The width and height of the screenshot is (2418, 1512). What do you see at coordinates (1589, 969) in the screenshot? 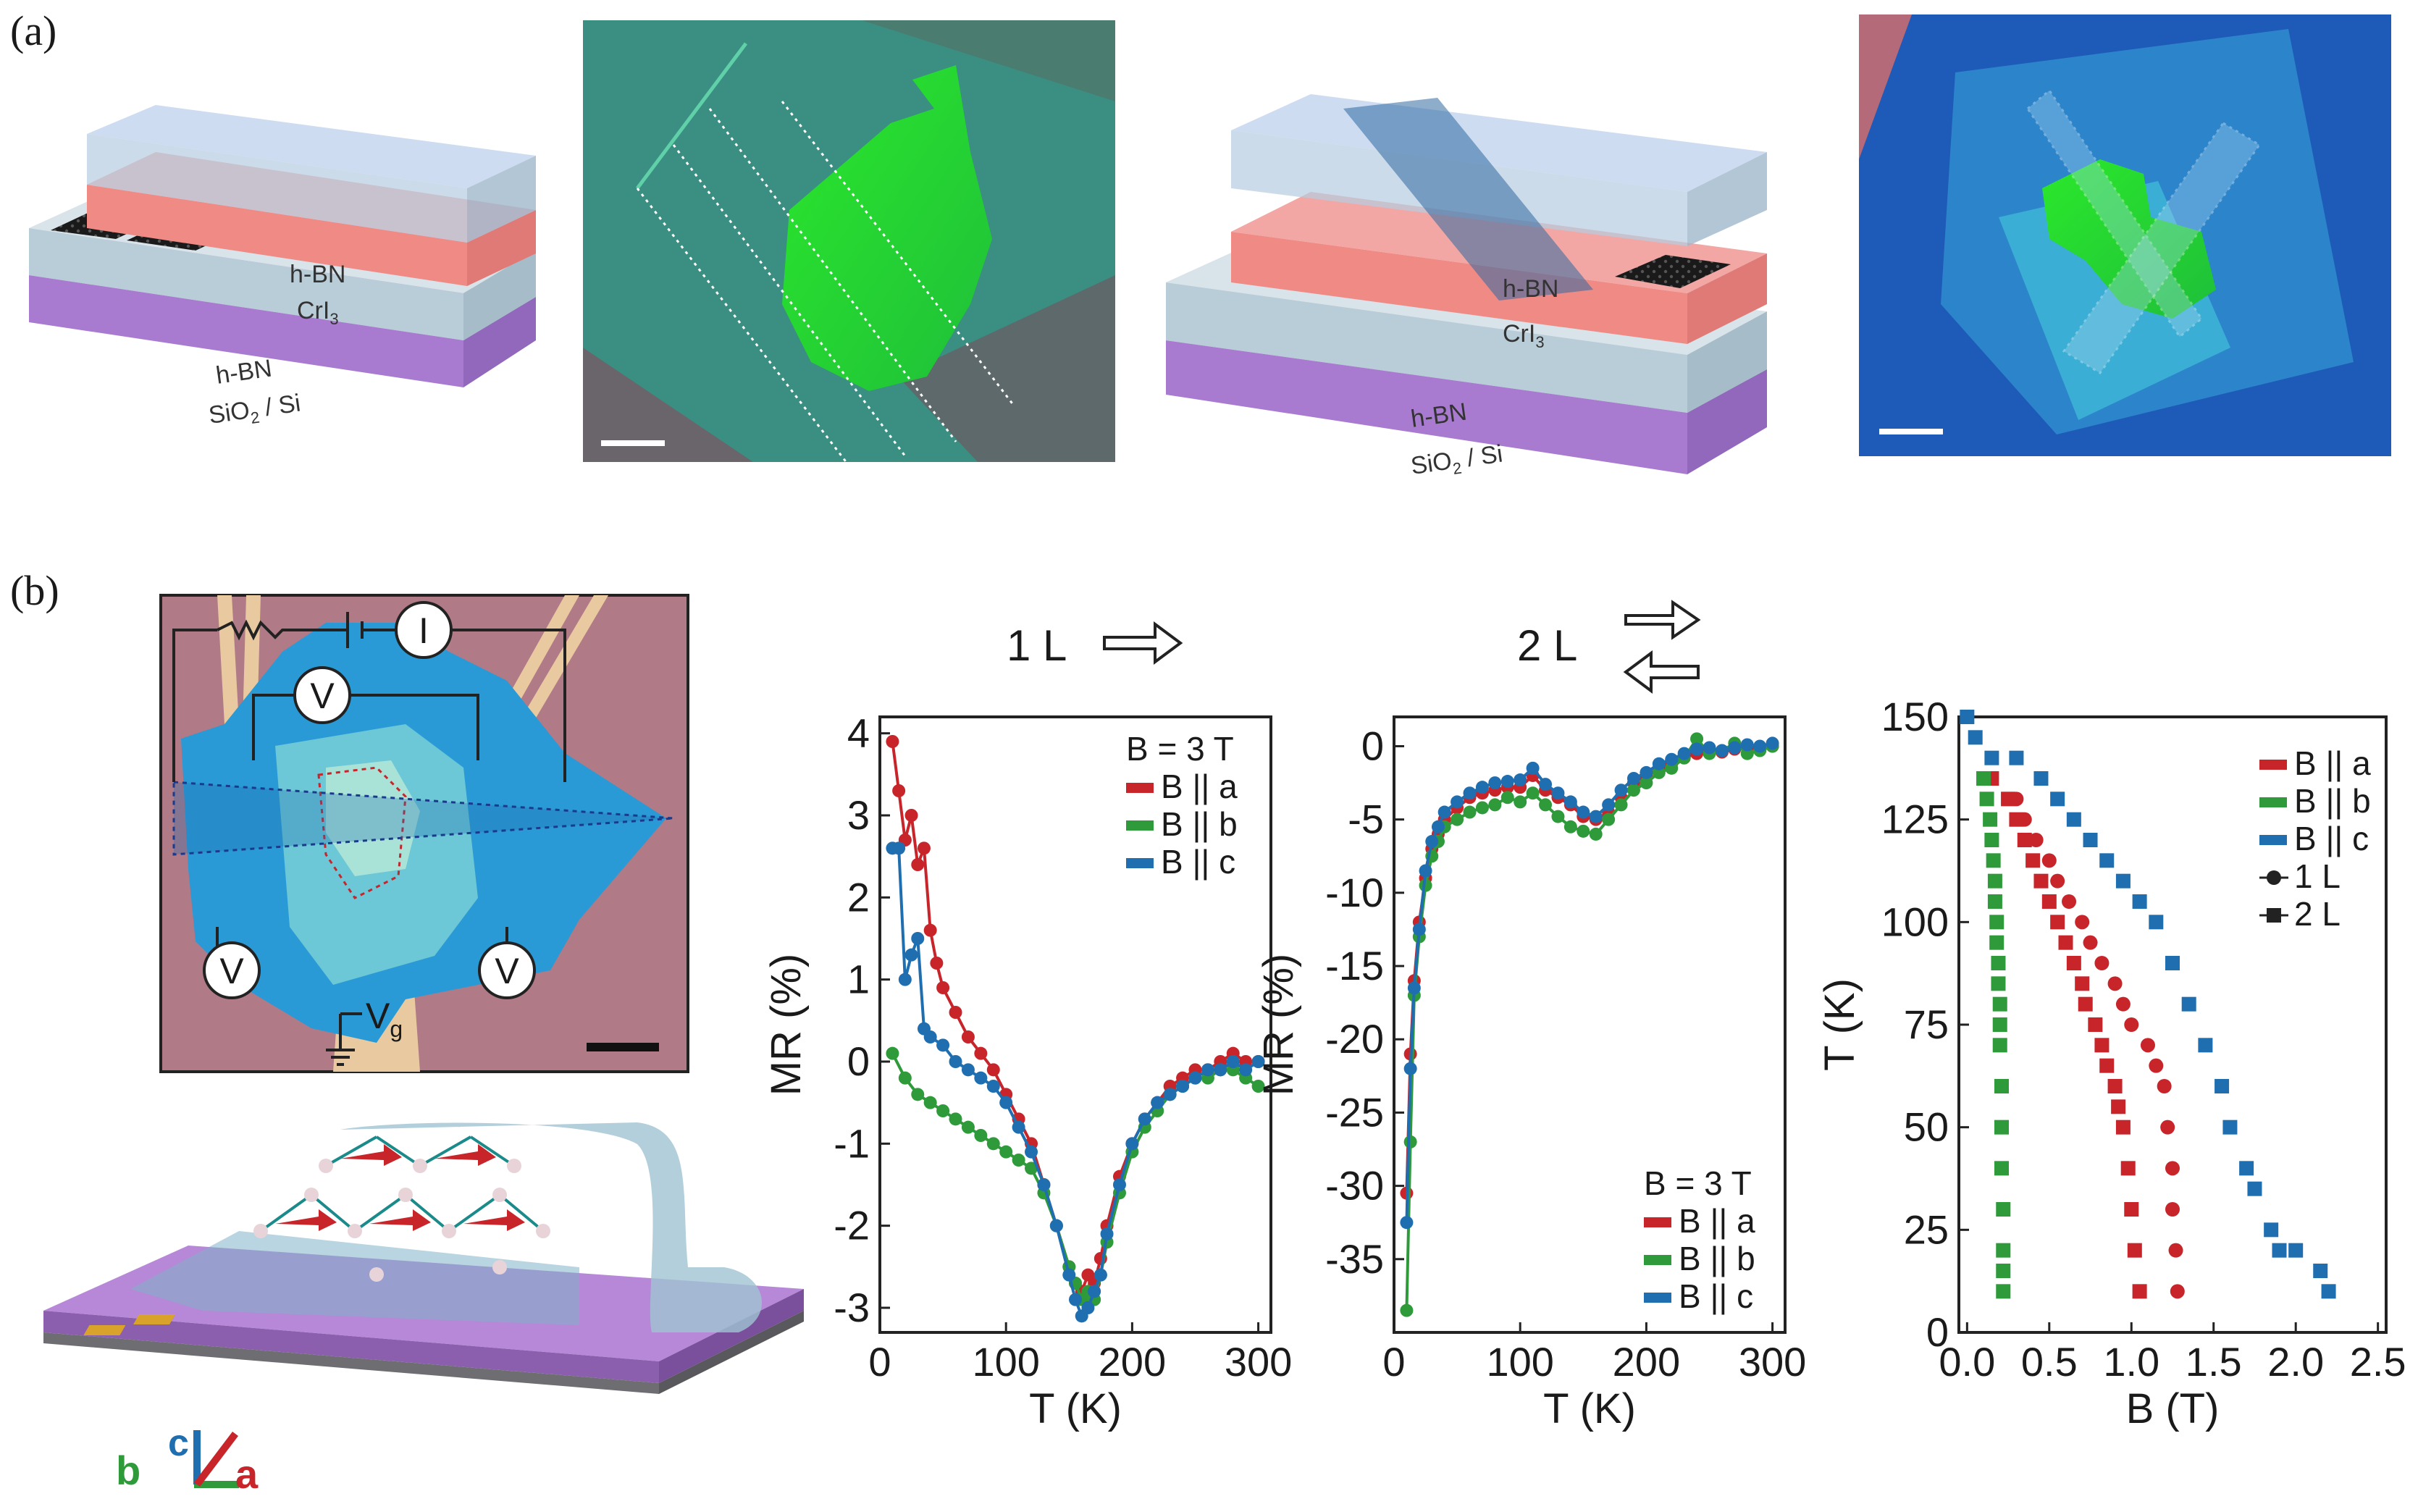
I see `series-b-a` at bounding box center [1589, 969].